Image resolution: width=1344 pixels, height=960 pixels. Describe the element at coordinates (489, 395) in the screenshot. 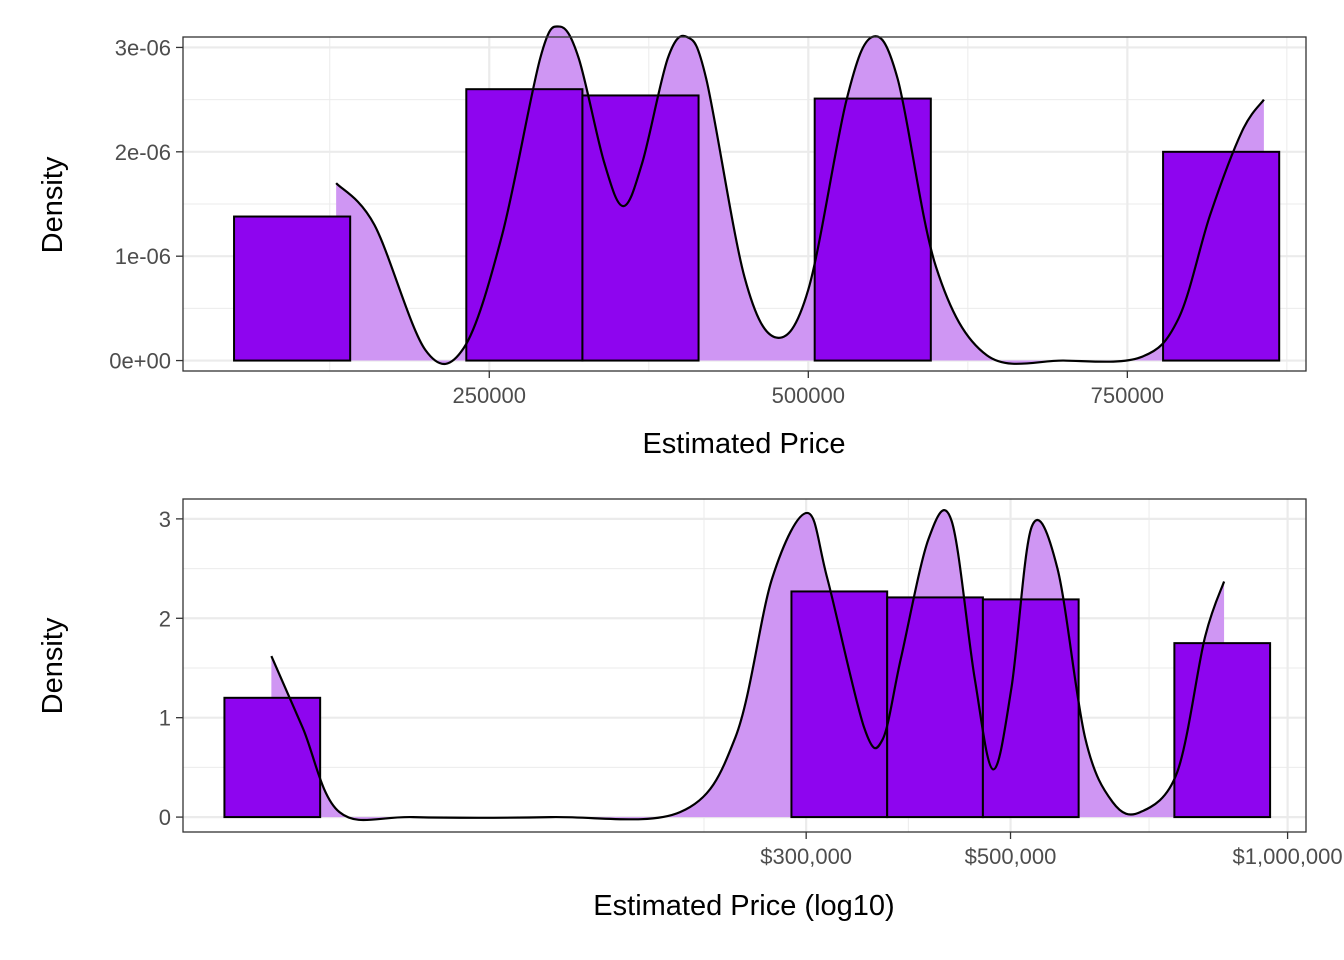

I see `x-tick-label: 250000` at that location.